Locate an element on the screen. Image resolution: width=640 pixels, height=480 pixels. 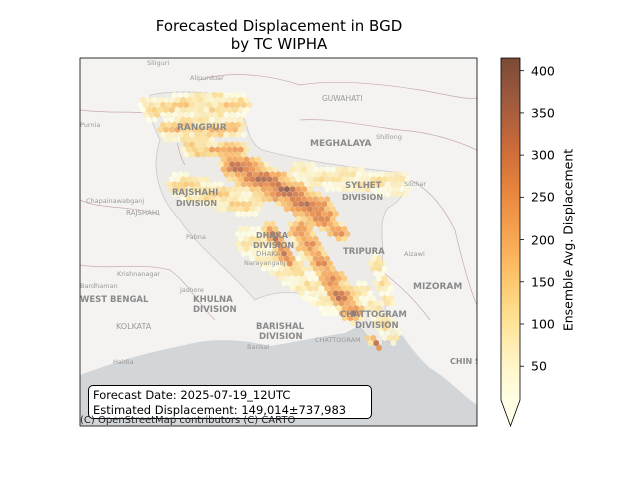
basemap-label-city: Aizawl is located at coordinates (414, 254).